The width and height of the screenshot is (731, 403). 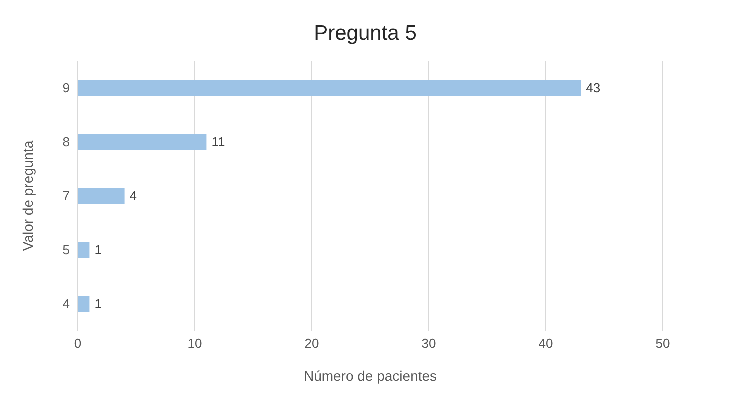 I want to click on x-axis-title: Número de pacientes, so click(x=371, y=376).